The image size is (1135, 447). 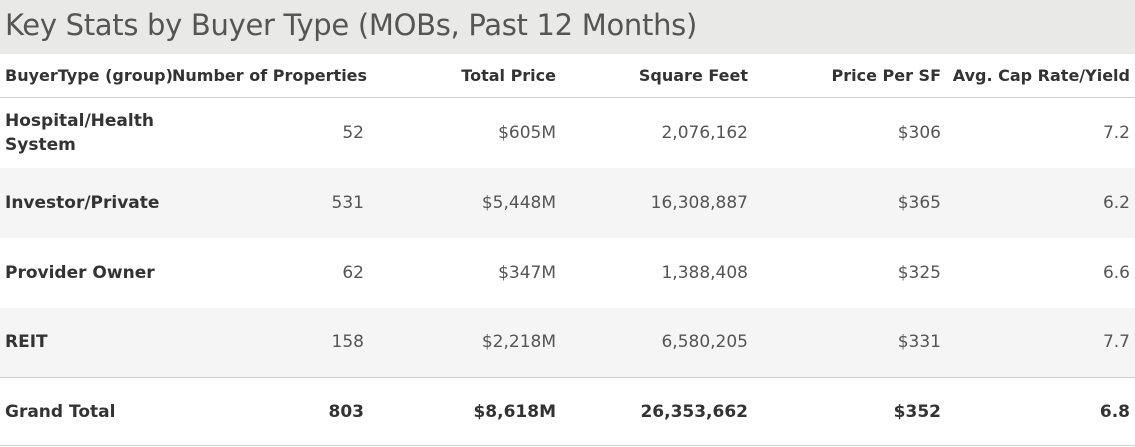 I want to click on buyer-type-cell: Hospital/Health System, so click(x=79, y=132).